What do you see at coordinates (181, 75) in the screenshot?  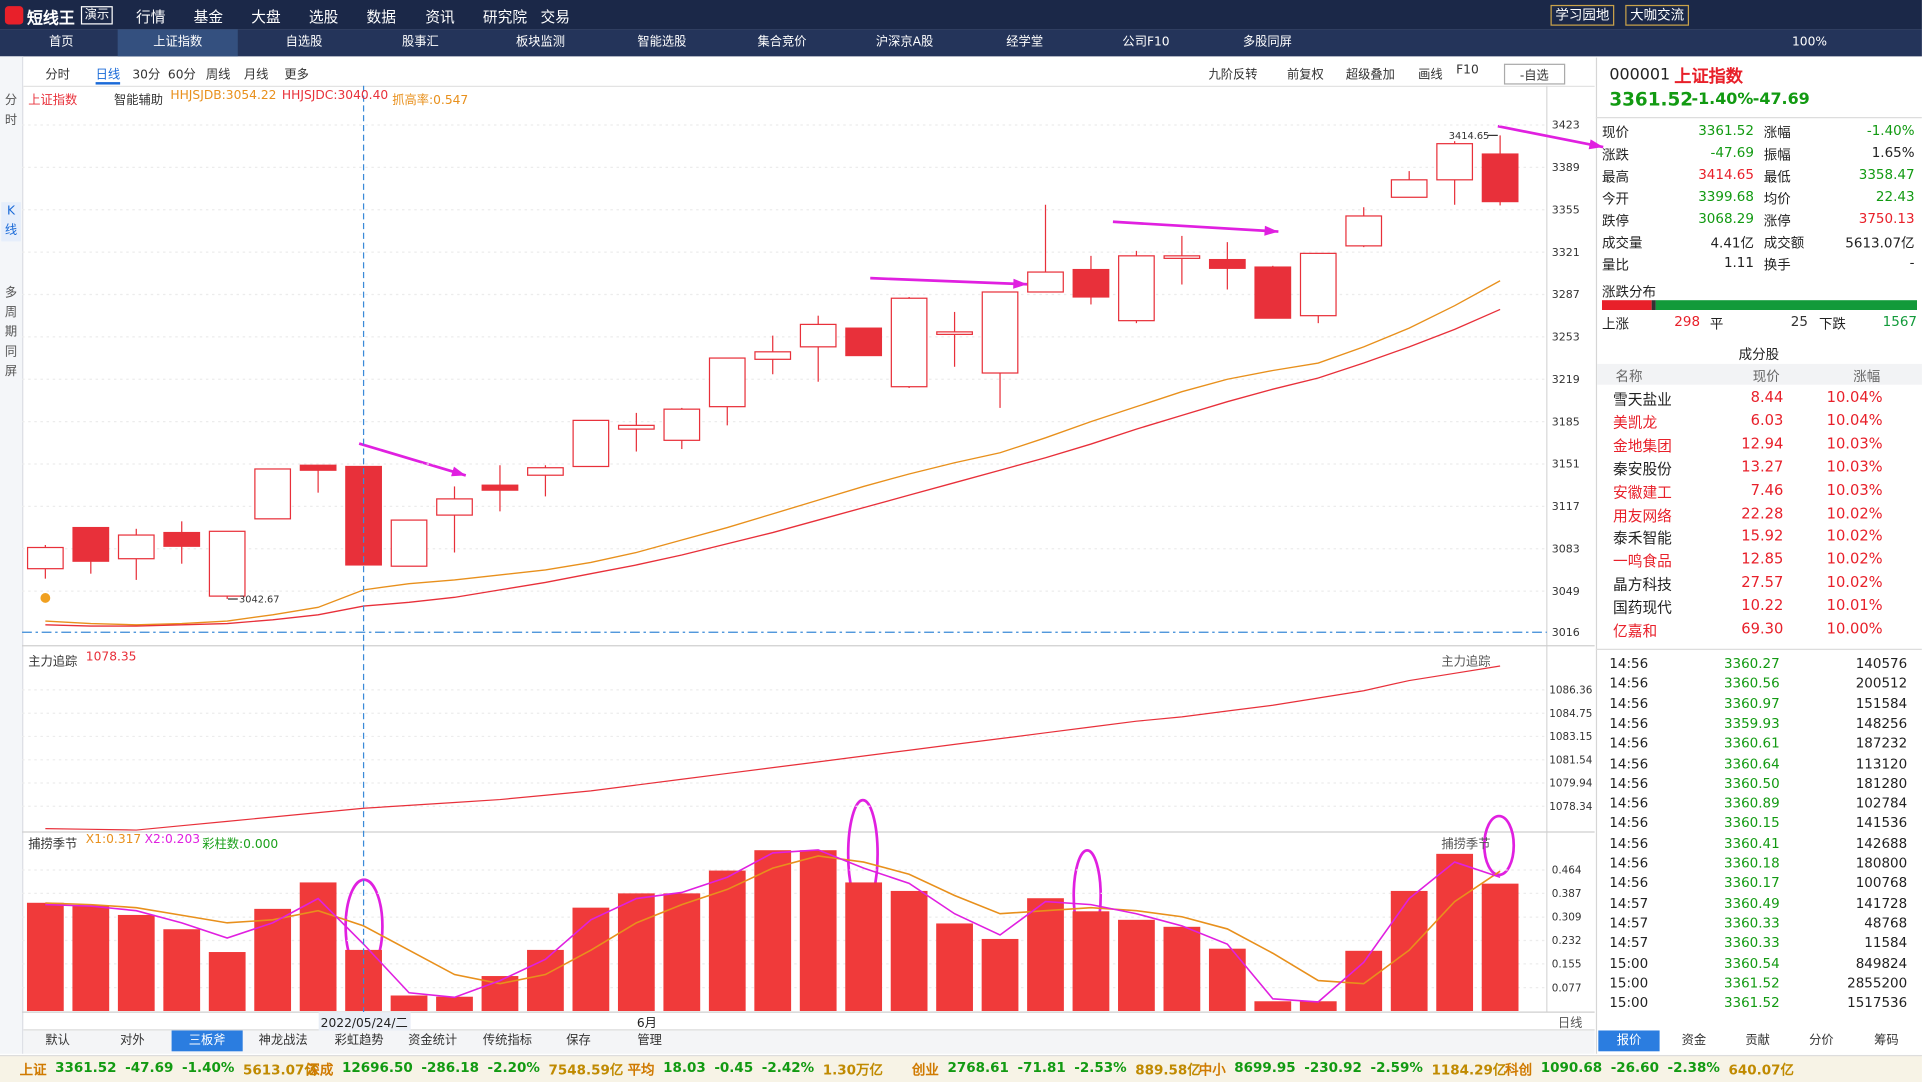 I see `period-button: 60分` at bounding box center [181, 75].